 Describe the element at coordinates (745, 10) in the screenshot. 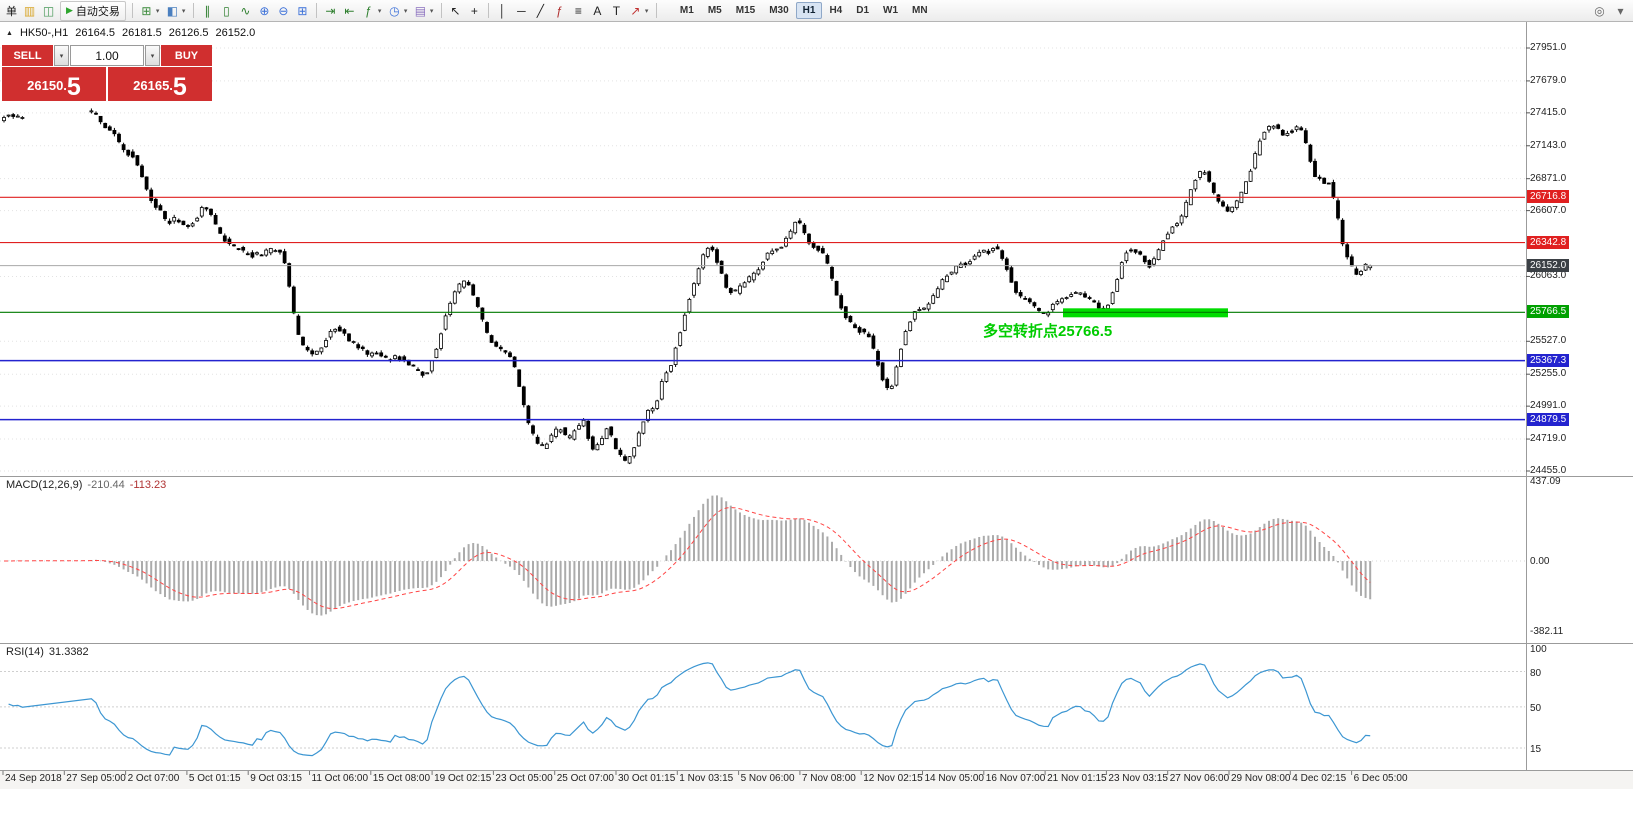

I see `timeframe-m15: M15` at that location.